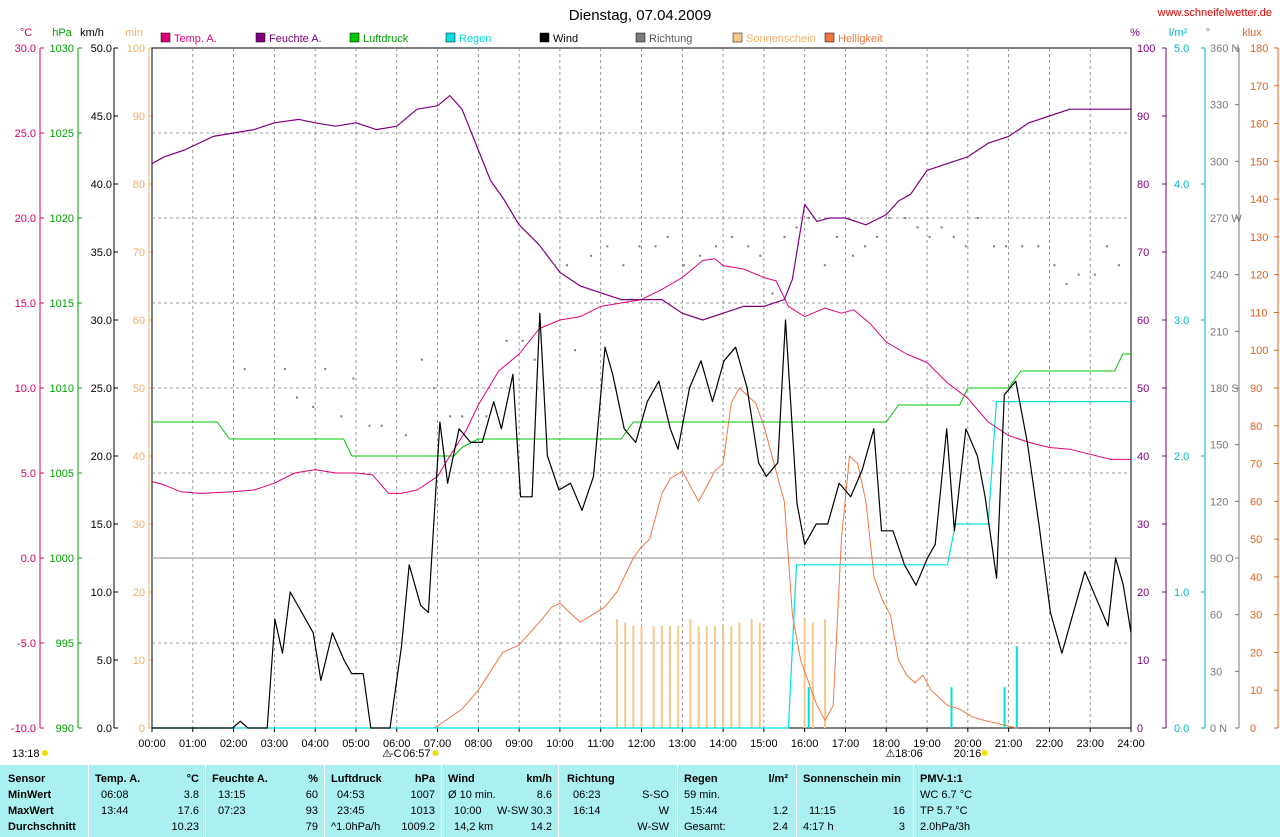 The image size is (1280, 837). I want to click on legend-label-3: Regen, so click(475, 39).